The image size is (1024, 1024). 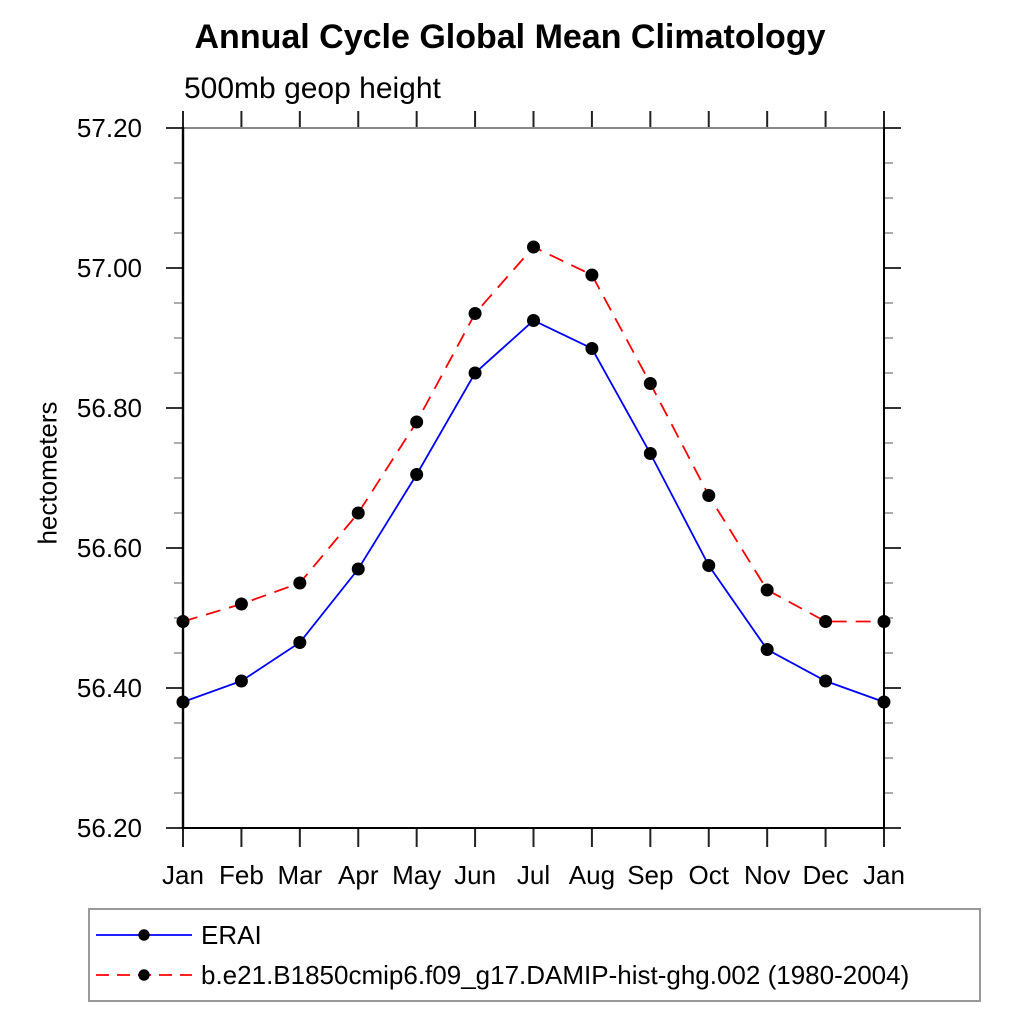 I want to click on legend-entry-erai: ERAI, so click(x=534, y=935).